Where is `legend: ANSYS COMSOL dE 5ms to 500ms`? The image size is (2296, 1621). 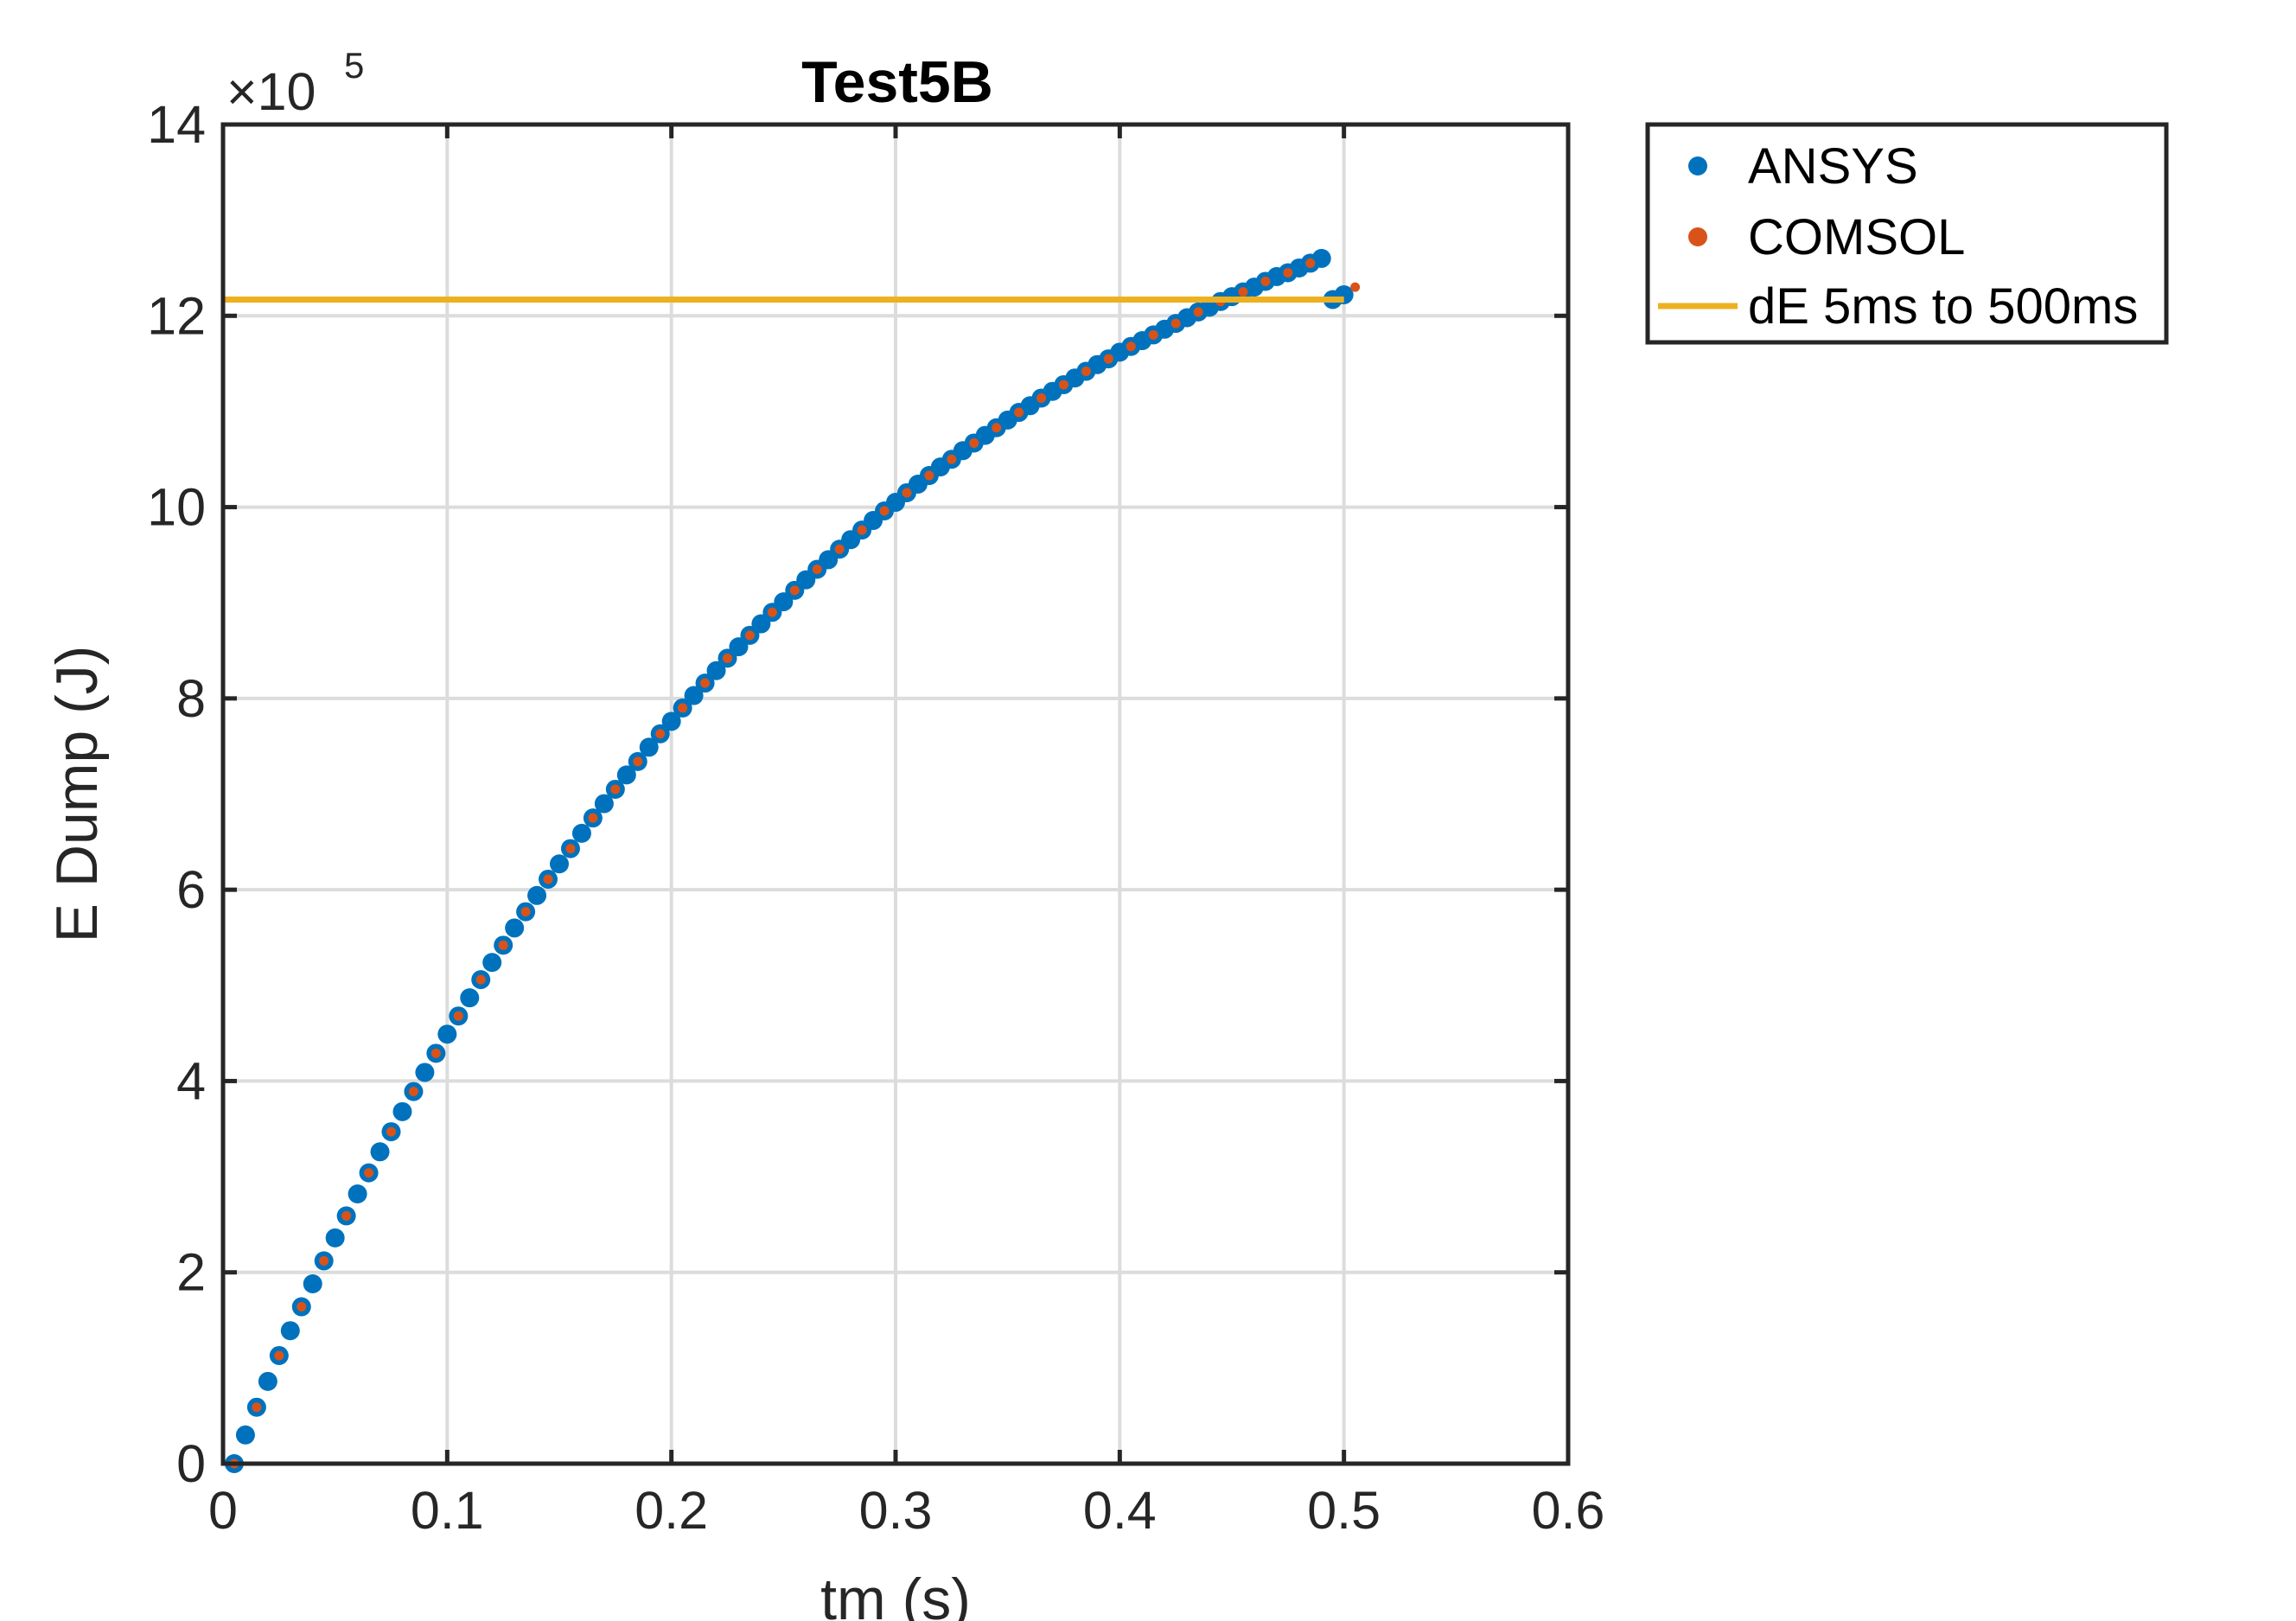 legend: ANSYS COMSOL dE 5ms to 500ms is located at coordinates (1907, 233).